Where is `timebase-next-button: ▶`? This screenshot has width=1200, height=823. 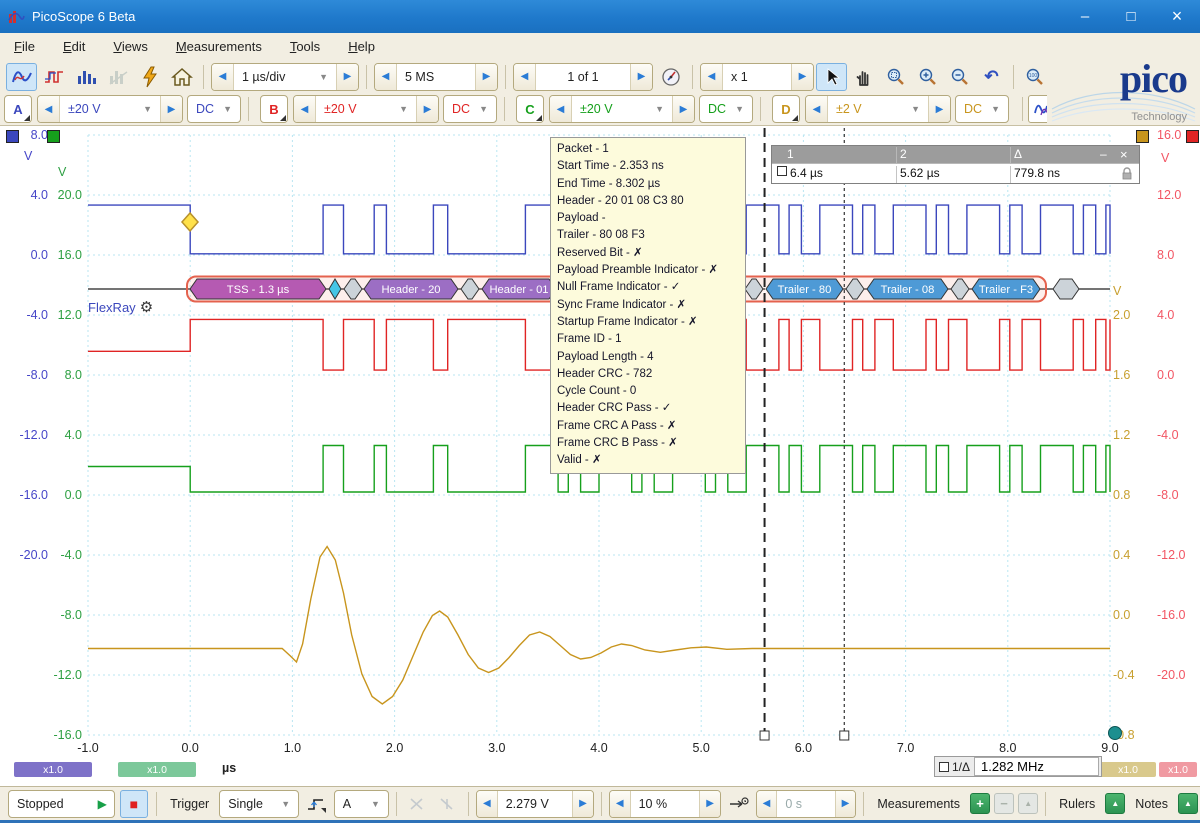 timebase-next-button: ▶ is located at coordinates (347, 76).